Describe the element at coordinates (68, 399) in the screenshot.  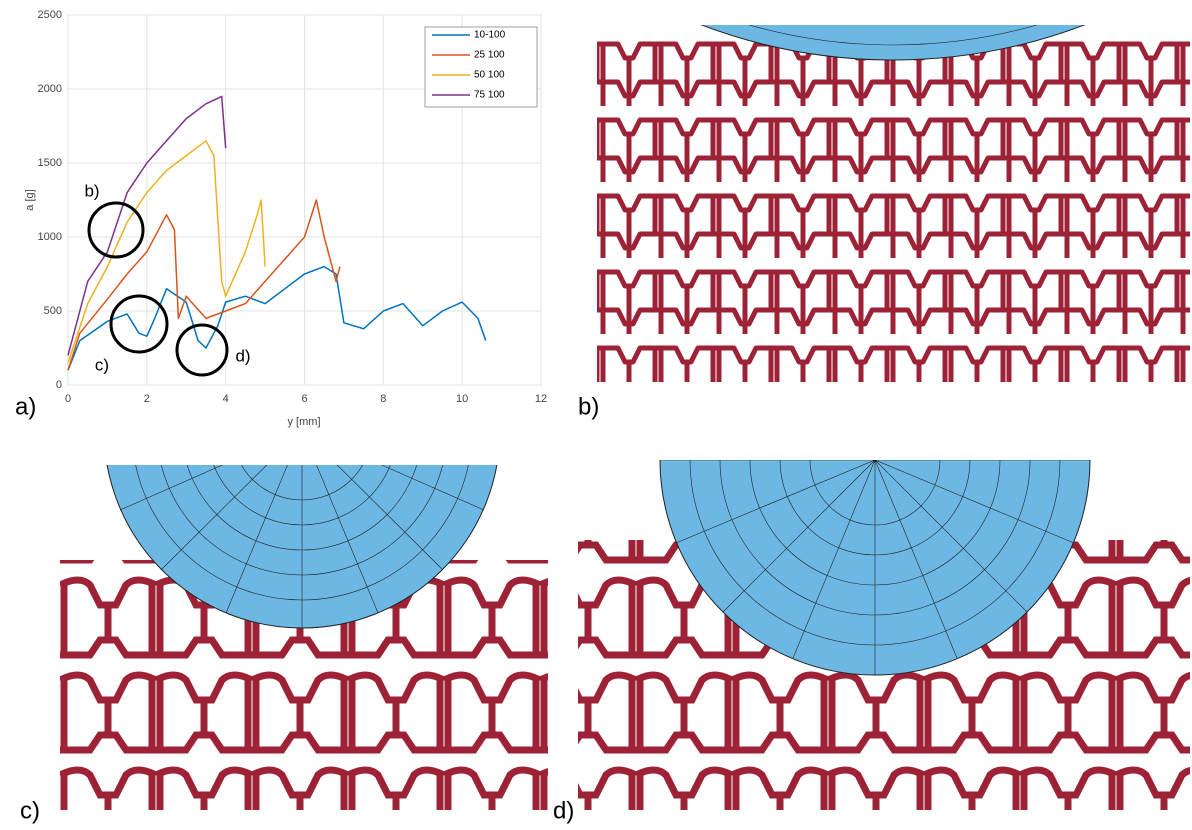
I see `x-tick-label: 0` at that location.